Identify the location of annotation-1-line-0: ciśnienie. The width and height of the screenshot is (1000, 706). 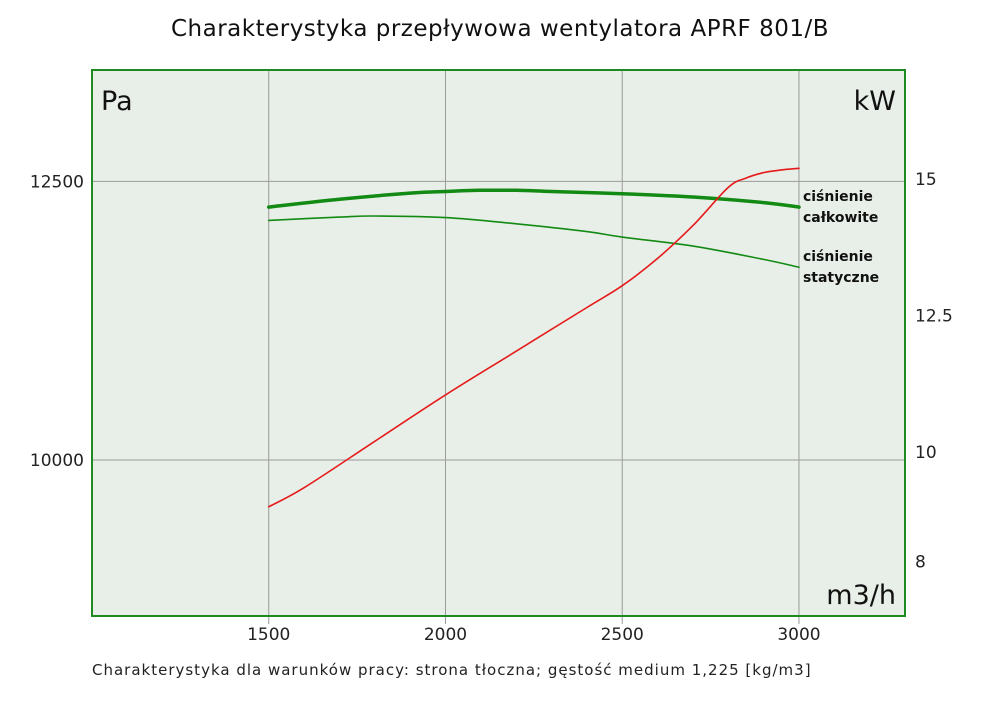
(838, 257).